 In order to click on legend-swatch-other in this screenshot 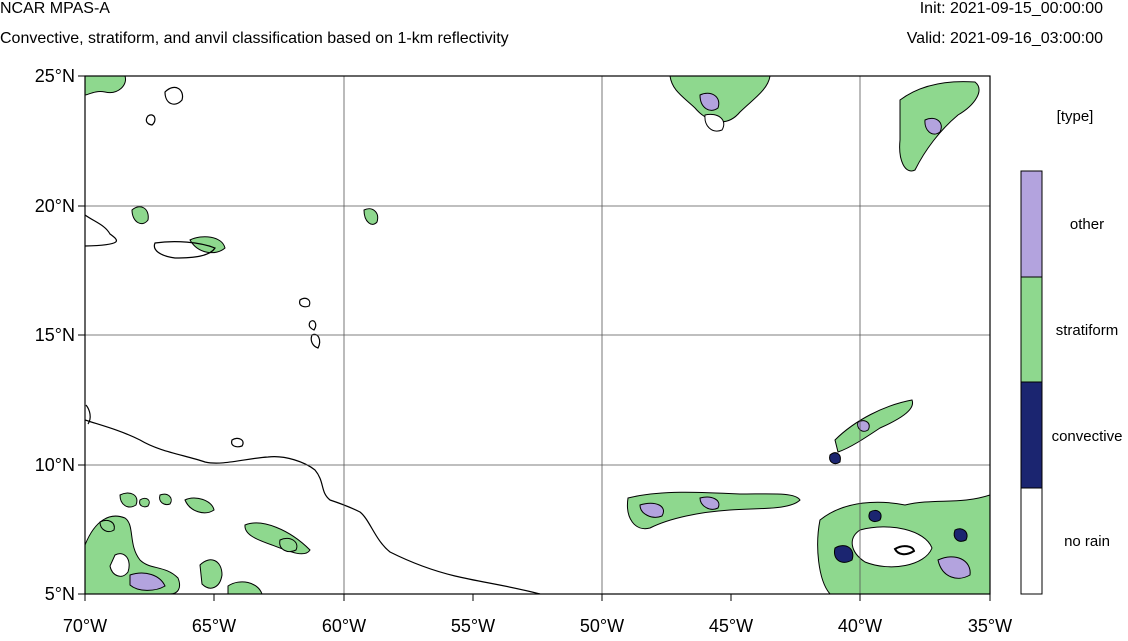, I will do `click(1031, 224)`.